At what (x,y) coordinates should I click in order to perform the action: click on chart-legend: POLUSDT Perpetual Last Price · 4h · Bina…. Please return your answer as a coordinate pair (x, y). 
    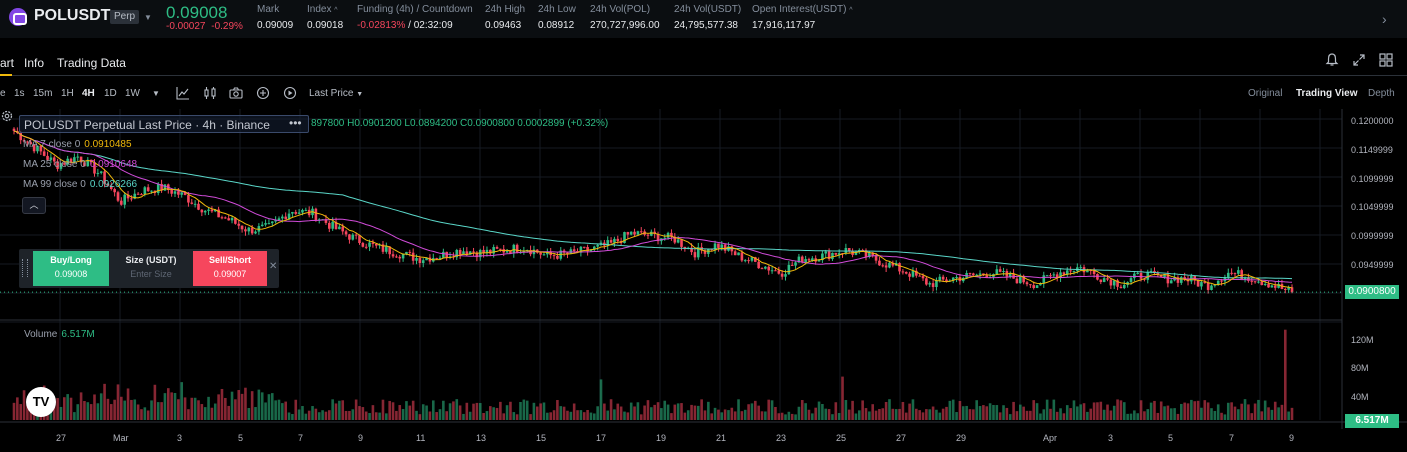
    Looking at the image, I should click on (164, 124).